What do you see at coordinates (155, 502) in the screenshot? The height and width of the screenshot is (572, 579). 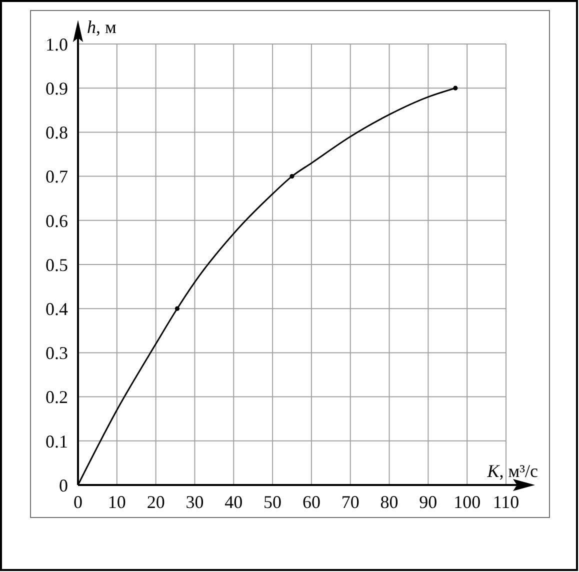 I see `x-tick-label: 20` at bounding box center [155, 502].